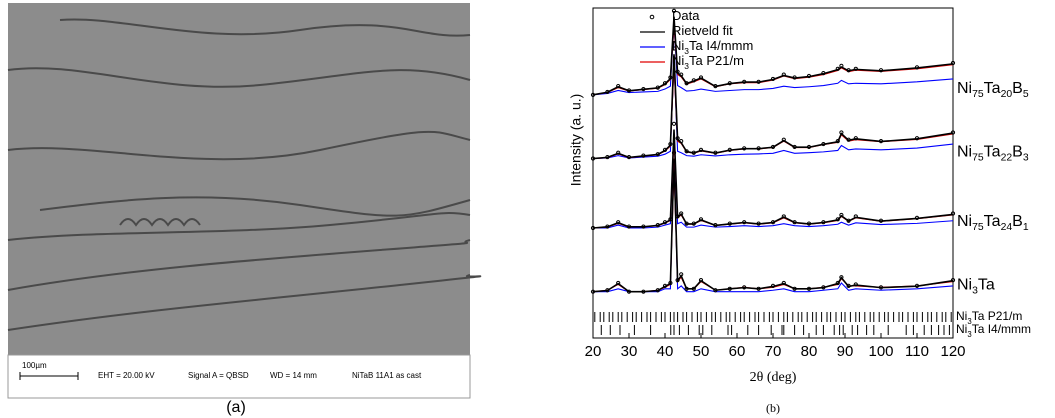  I want to click on info-text: EHT = 20.00 kV, so click(126, 375).